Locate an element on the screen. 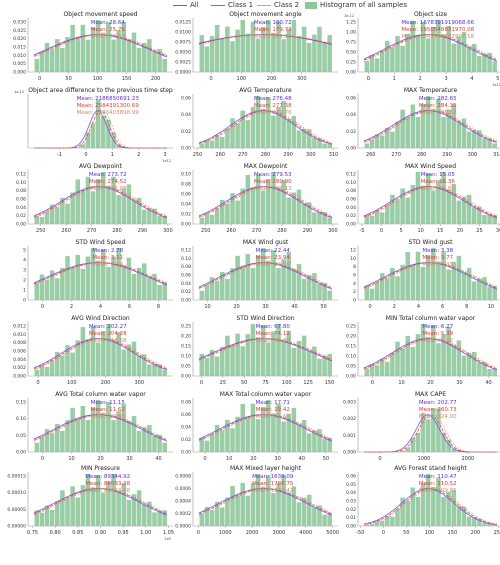  density-class1 is located at coordinates (430, 354).